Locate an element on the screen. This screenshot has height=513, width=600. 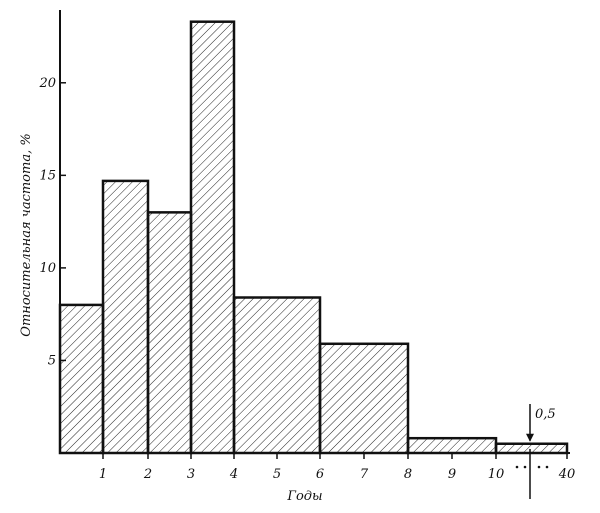
annotation-label: 0,5 is located at coordinates (545, 414).